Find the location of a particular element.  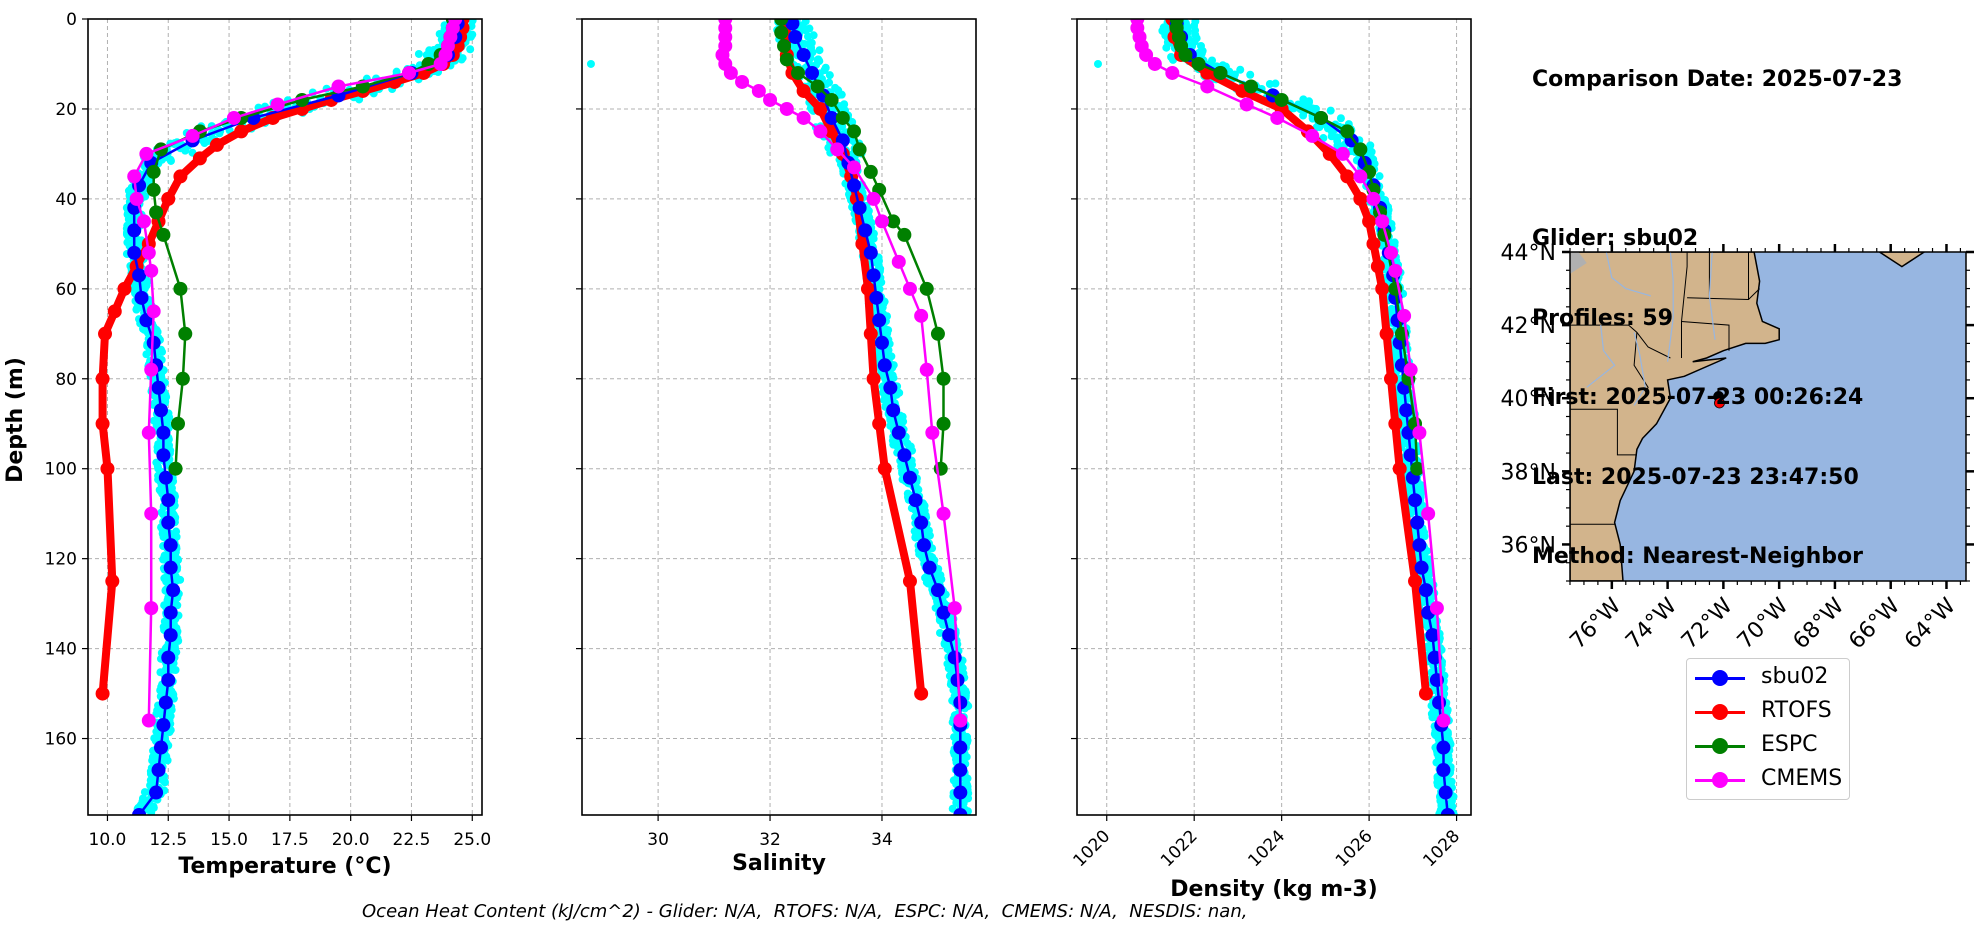

map-area is located at coordinates (1768, 416).